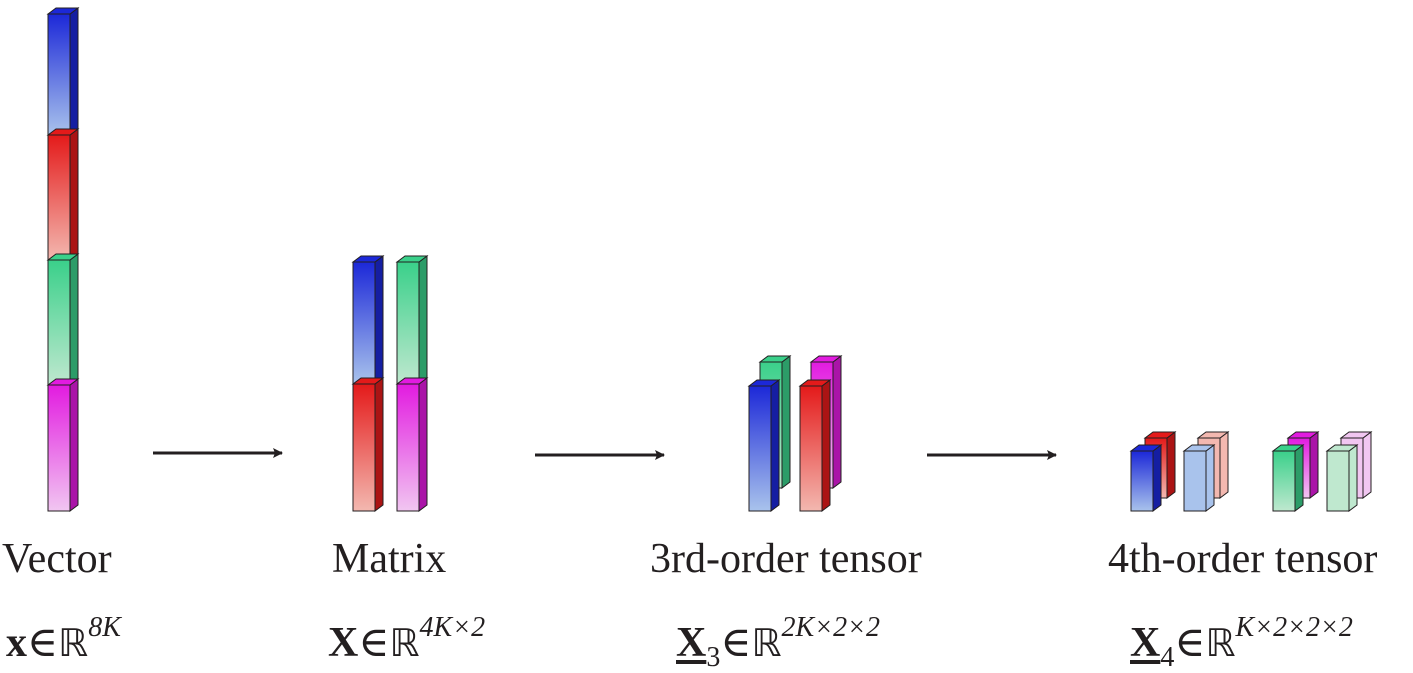 Image resolution: width=1413 pixels, height=673 pixels. What do you see at coordinates (1251, 471) in the screenshot?
I see `fourth-order-tensor` at bounding box center [1251, 471].